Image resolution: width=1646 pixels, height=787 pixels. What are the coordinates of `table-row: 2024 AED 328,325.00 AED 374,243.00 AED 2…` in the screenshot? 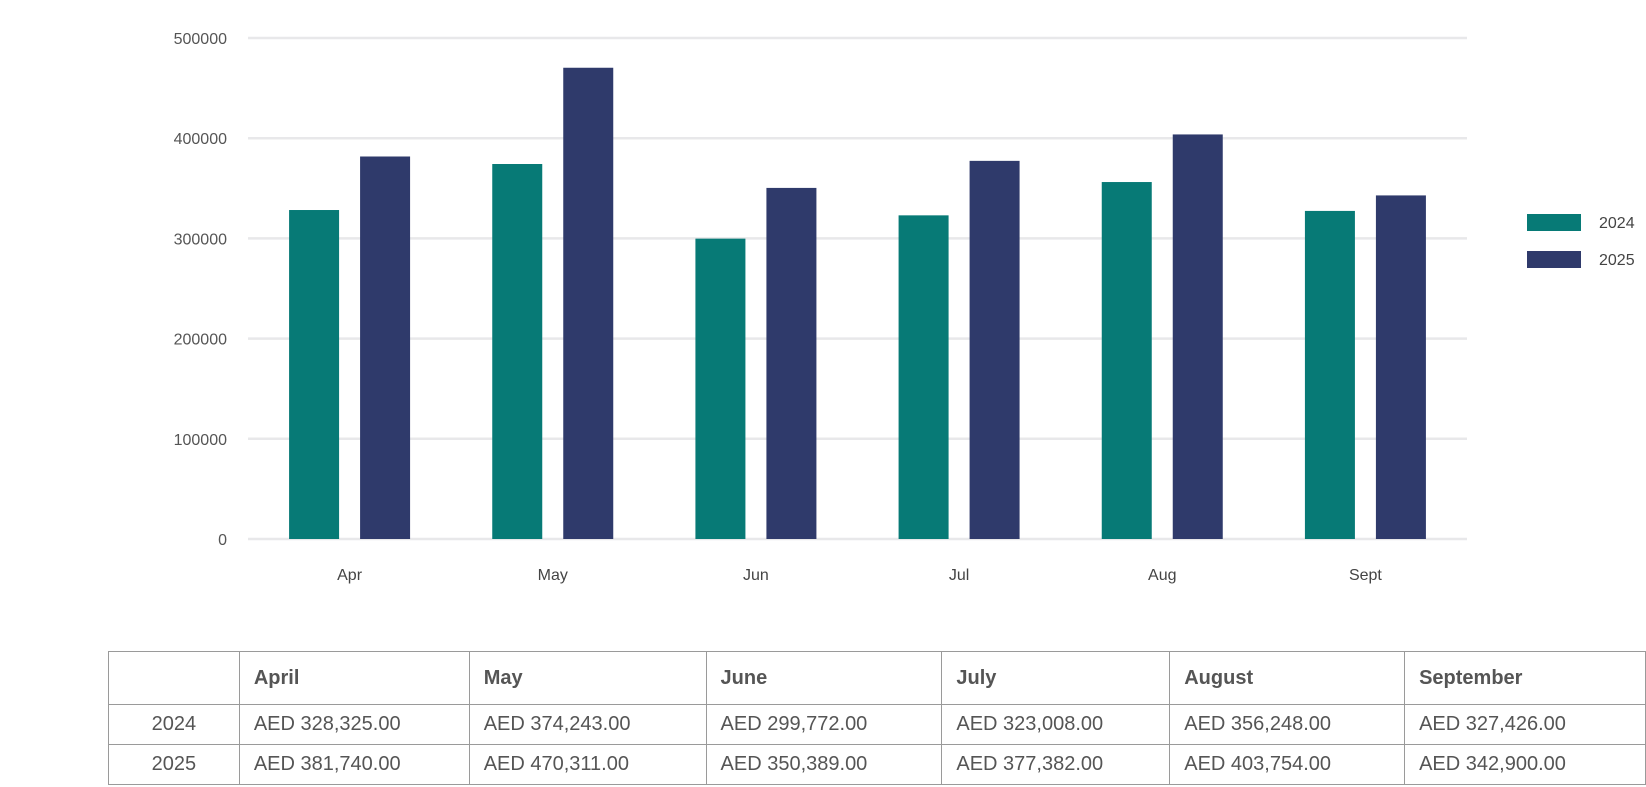 It's located at (877, 724).